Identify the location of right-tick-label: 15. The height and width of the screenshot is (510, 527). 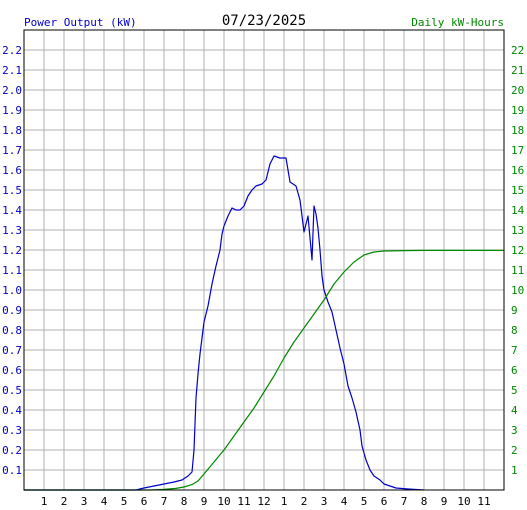
(517, 190).